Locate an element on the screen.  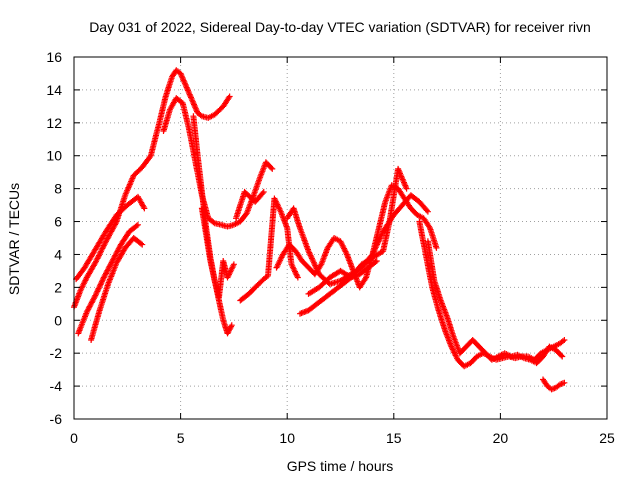
x-tick-label: 15 is located at coordinates (394, 438).